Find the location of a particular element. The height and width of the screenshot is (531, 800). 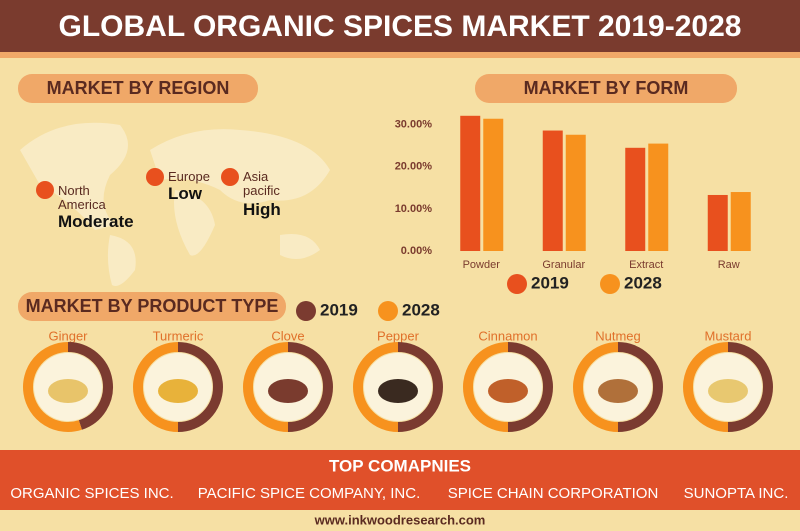

x-tick-label: Extract is located at coordinates (646, 265).